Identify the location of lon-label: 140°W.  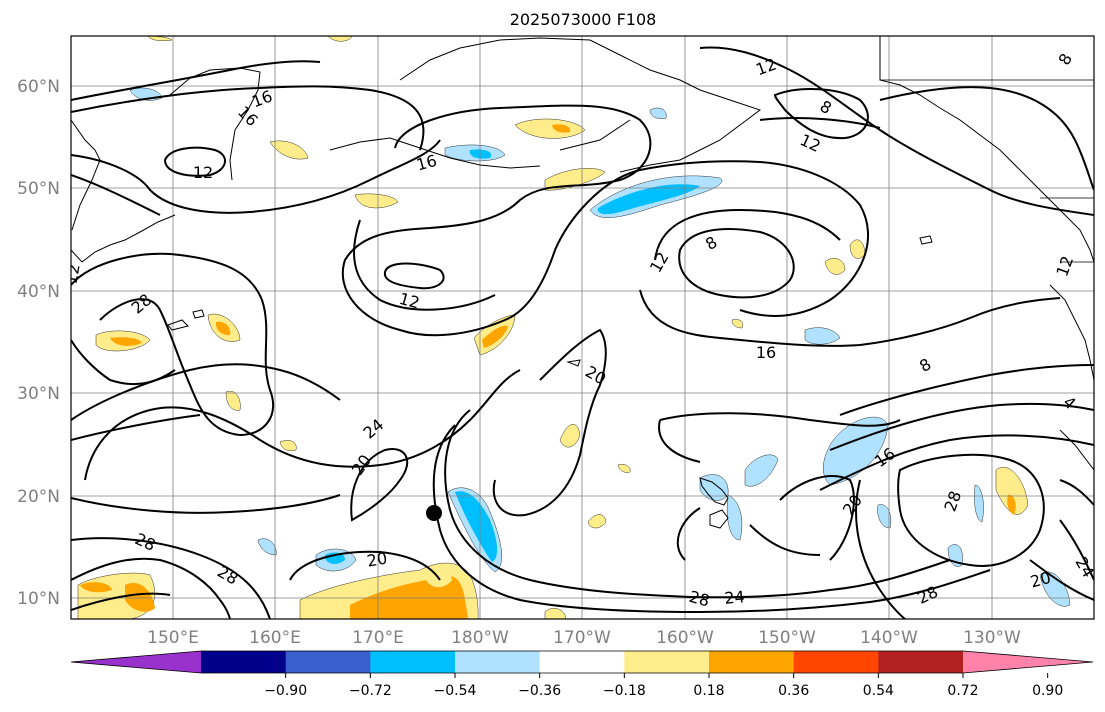
(889, 638).